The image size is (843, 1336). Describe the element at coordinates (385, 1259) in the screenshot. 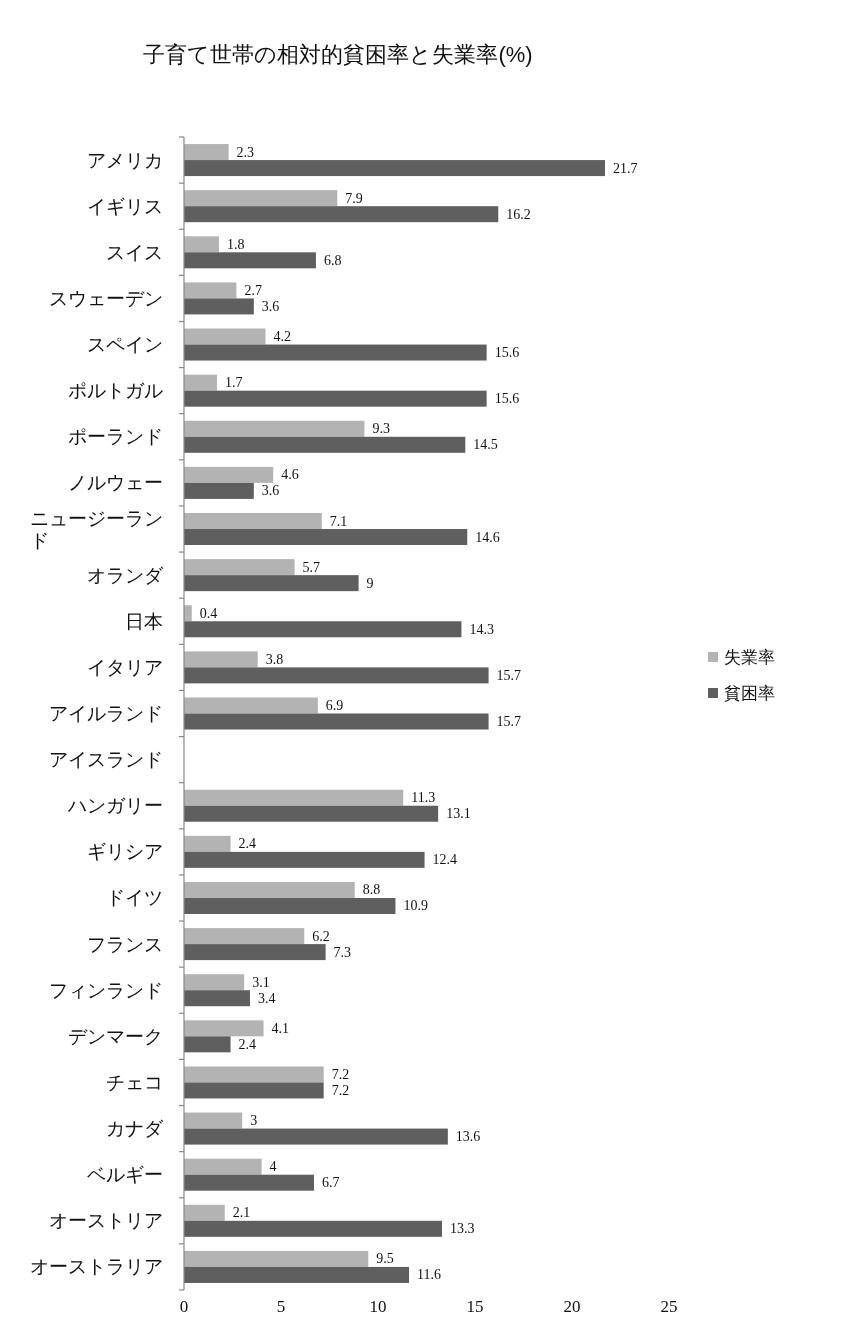

I see `data-label: 9.5` at that location.